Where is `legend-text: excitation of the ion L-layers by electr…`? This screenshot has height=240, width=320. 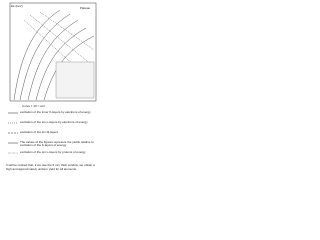
legend-text: excitation of the ion L-layers by electr… is located at coordinates (54, 122).